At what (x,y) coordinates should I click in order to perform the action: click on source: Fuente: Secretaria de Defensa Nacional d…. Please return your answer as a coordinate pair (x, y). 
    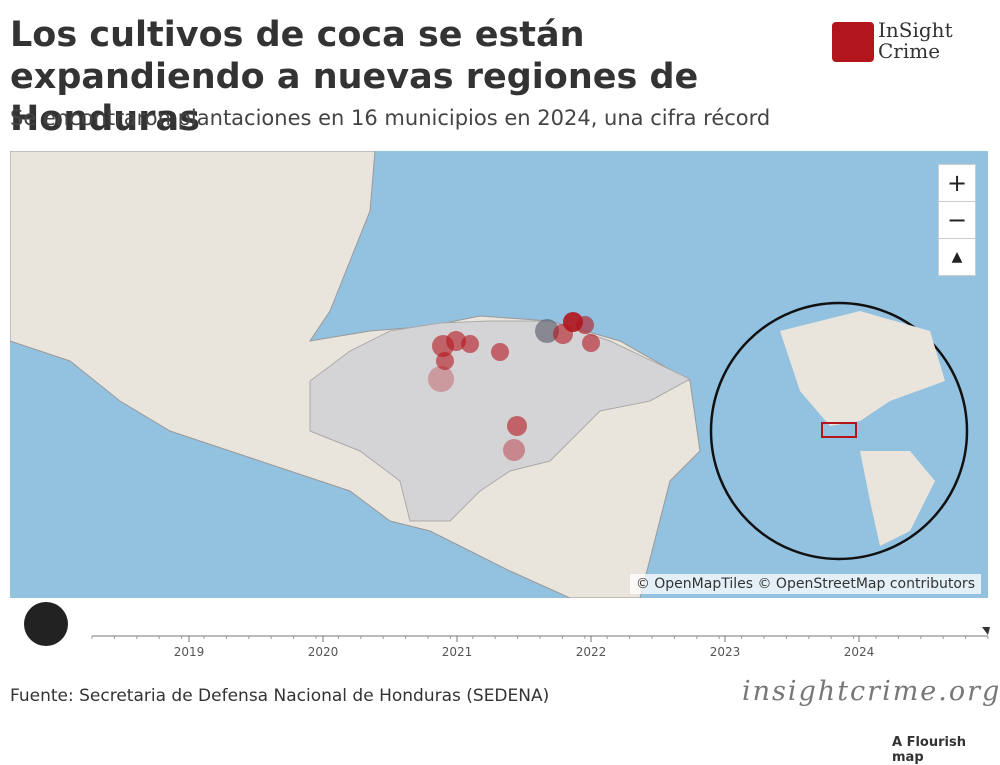
    Looking at the image, I should click on (280, 696).